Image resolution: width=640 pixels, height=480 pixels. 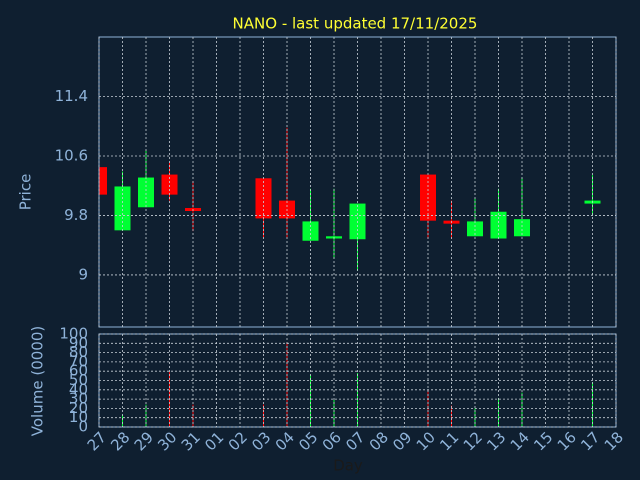 I want to click on y-tick-label: 10.6, so click(x=71, y=155).